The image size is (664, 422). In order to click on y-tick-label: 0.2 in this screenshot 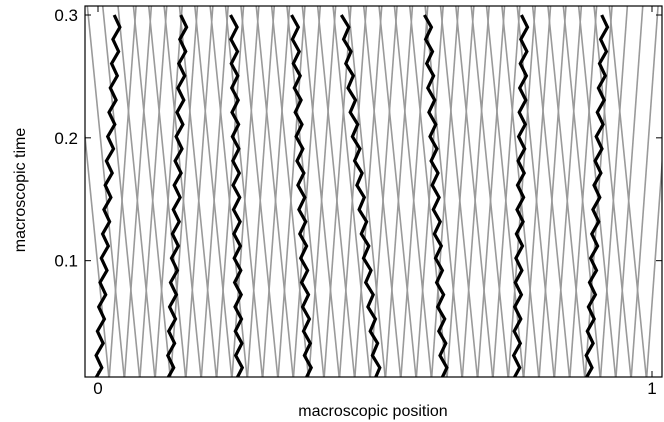, I will do `click(66, 138)`.